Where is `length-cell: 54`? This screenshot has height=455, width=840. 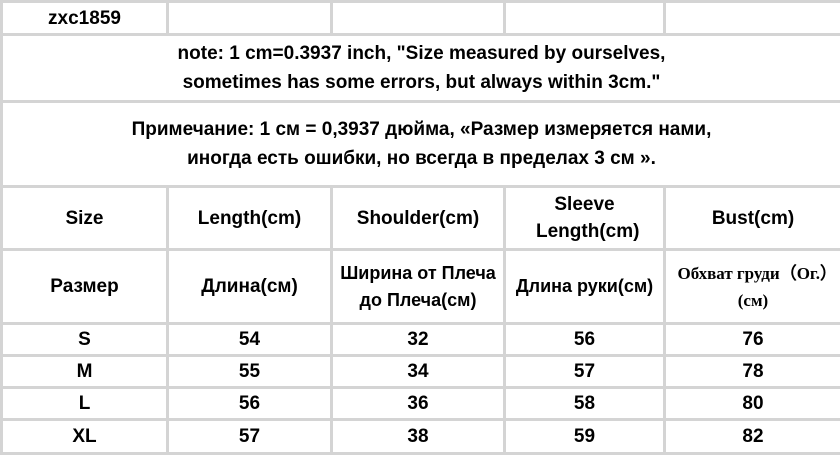 length-cell: 54 is located at coordinates (250, 340).